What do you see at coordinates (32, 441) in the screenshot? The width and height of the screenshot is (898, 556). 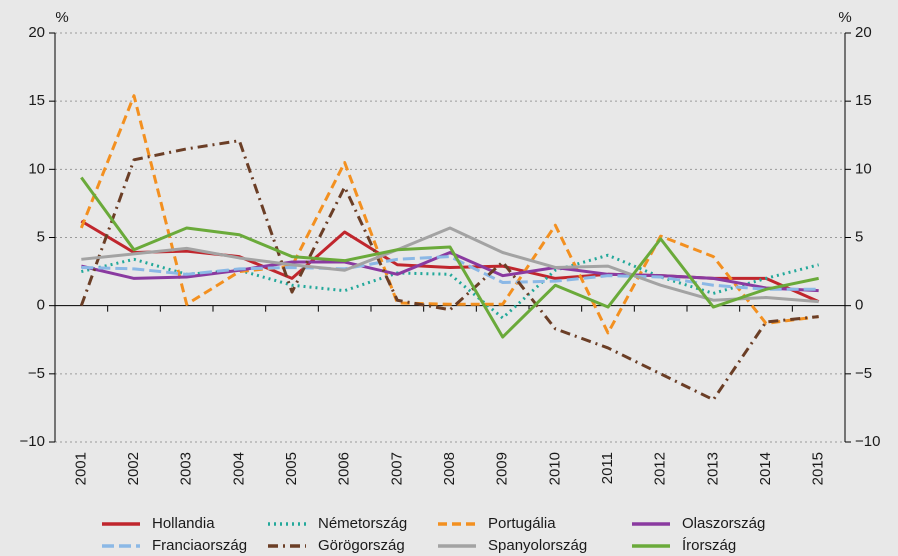 I see `y-tick-label: −10` at bounding box center [32, 441].